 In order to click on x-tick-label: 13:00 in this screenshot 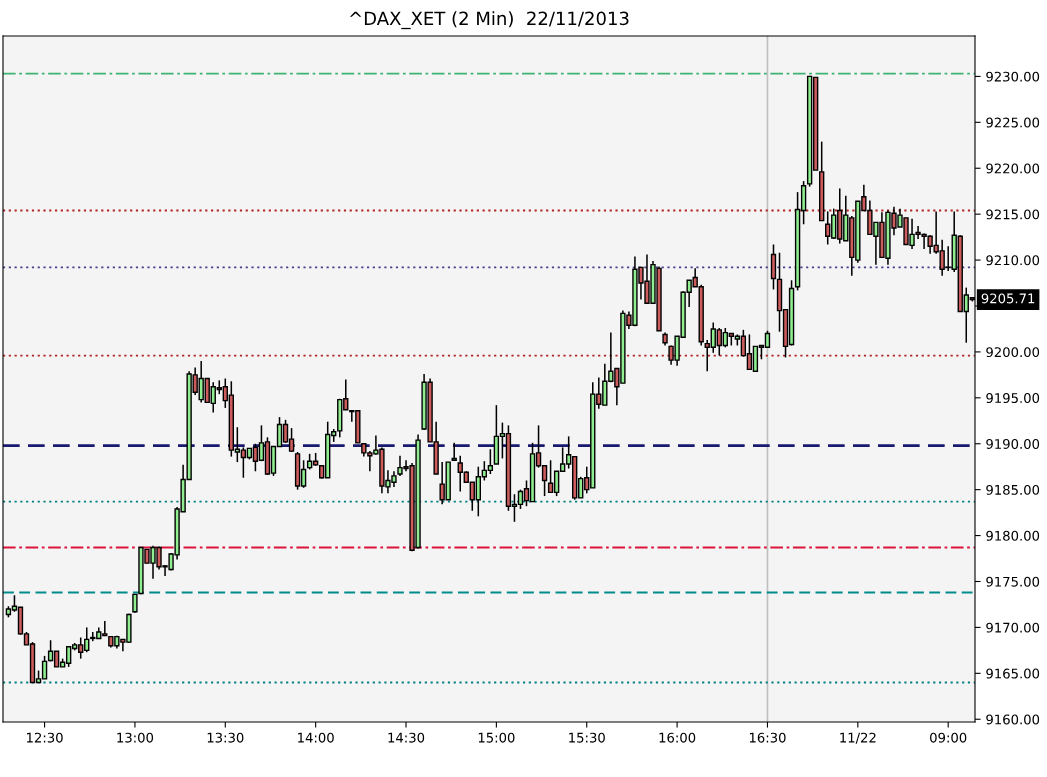, I will do `click(135, 737)`.